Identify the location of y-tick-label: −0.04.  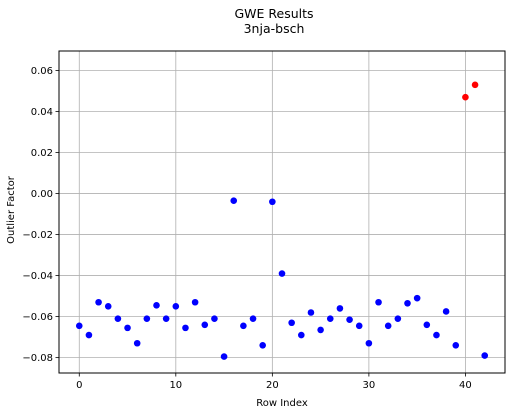
(37, 276).